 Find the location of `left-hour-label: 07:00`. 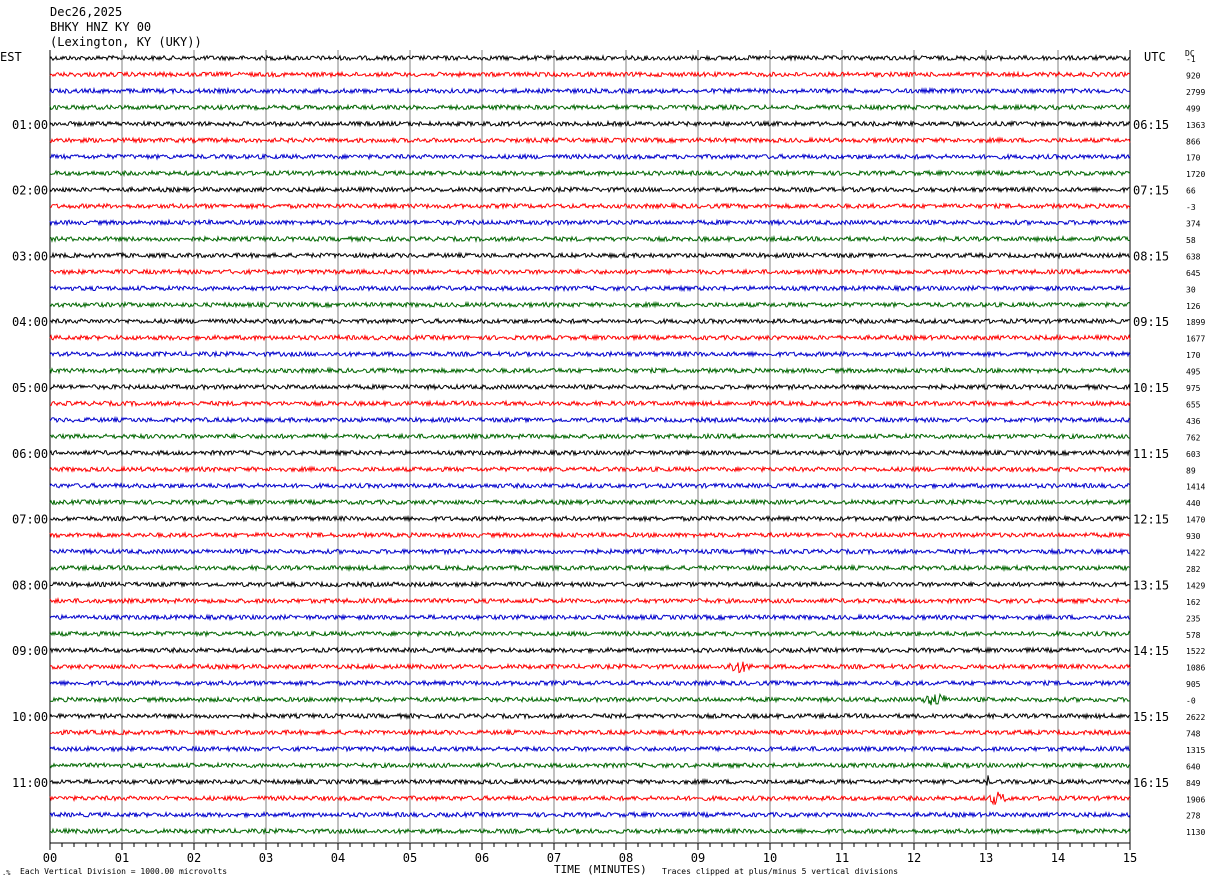

left-hour-label: 07:00 is located at coordinates (30, 520).